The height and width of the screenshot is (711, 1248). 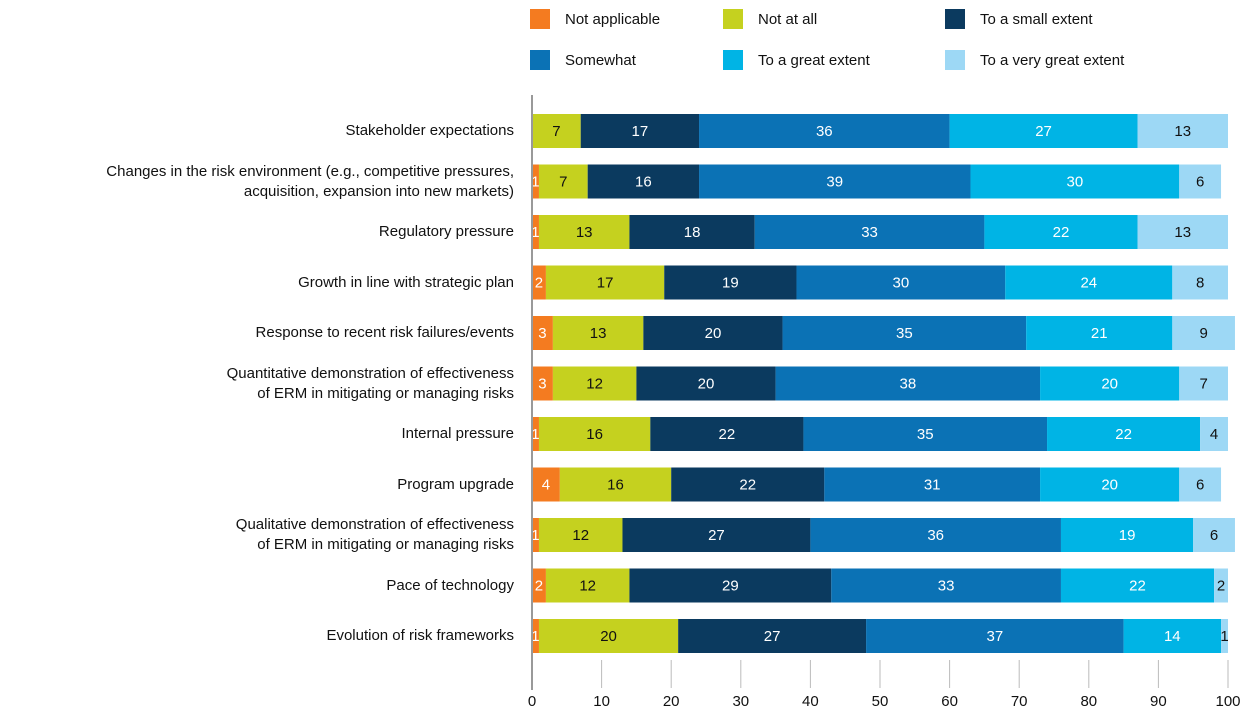 I want to click on value-label: 18, so click(x=692, y=232).